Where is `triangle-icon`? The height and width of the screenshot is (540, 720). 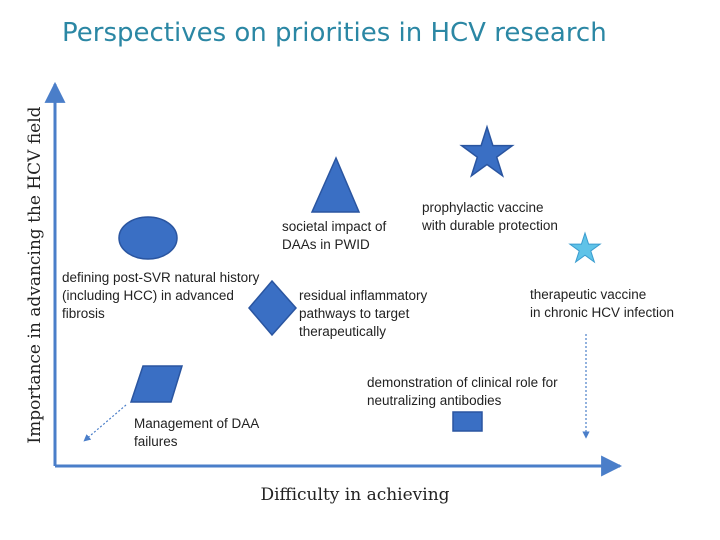
triangle-icon is located at coordinates (335, 184).